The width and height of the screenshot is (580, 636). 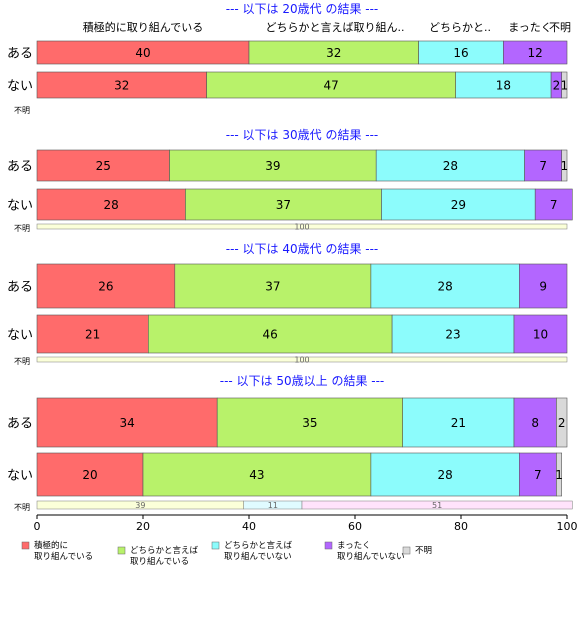 I want to click on data-label: 23, so click(x=452, y=335).